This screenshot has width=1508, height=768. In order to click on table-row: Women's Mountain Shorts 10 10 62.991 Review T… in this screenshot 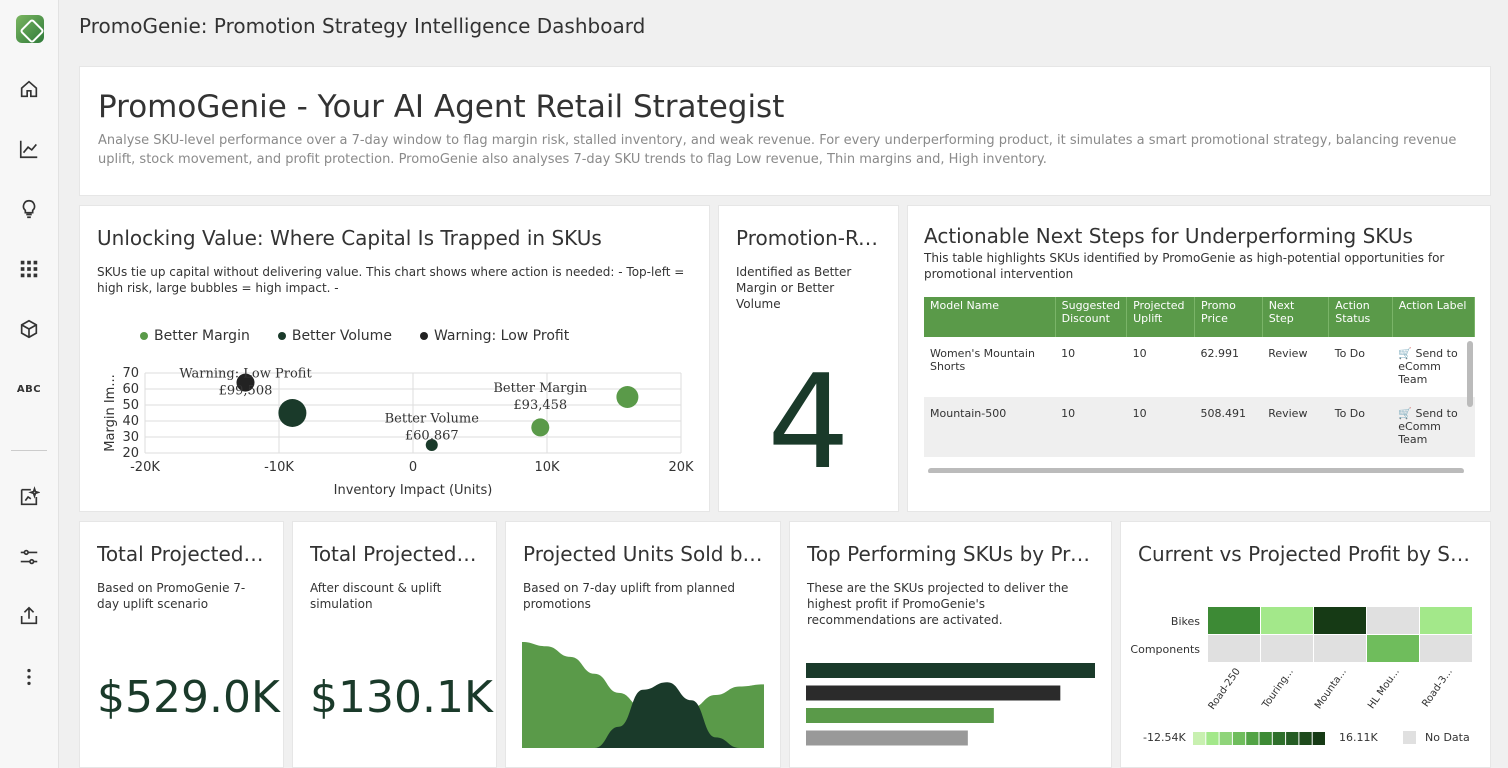, I will do `click(1199, 367)`.